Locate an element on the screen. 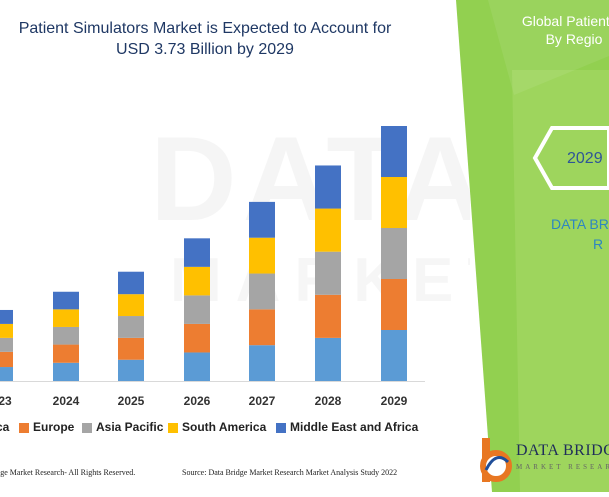 The height and width of the screenshot is (497, 609). legend-label-0: ca is located at coordinates (5, 427).